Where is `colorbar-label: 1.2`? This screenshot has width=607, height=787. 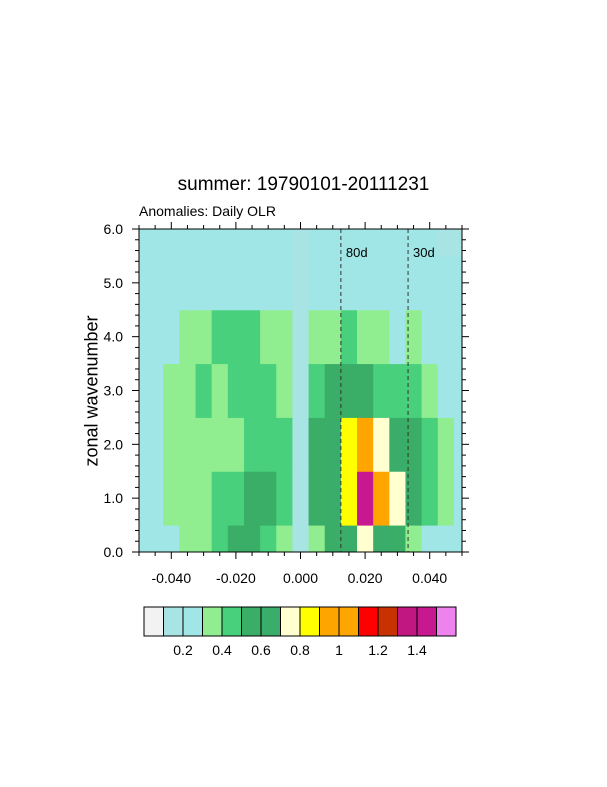 colorbar-label: 1.2 is located at coordinates (378, 650).